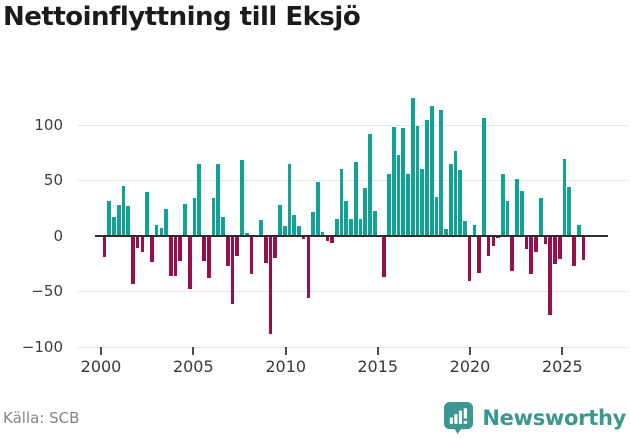  I want to click on zero-axis-line, so click(351, 235).